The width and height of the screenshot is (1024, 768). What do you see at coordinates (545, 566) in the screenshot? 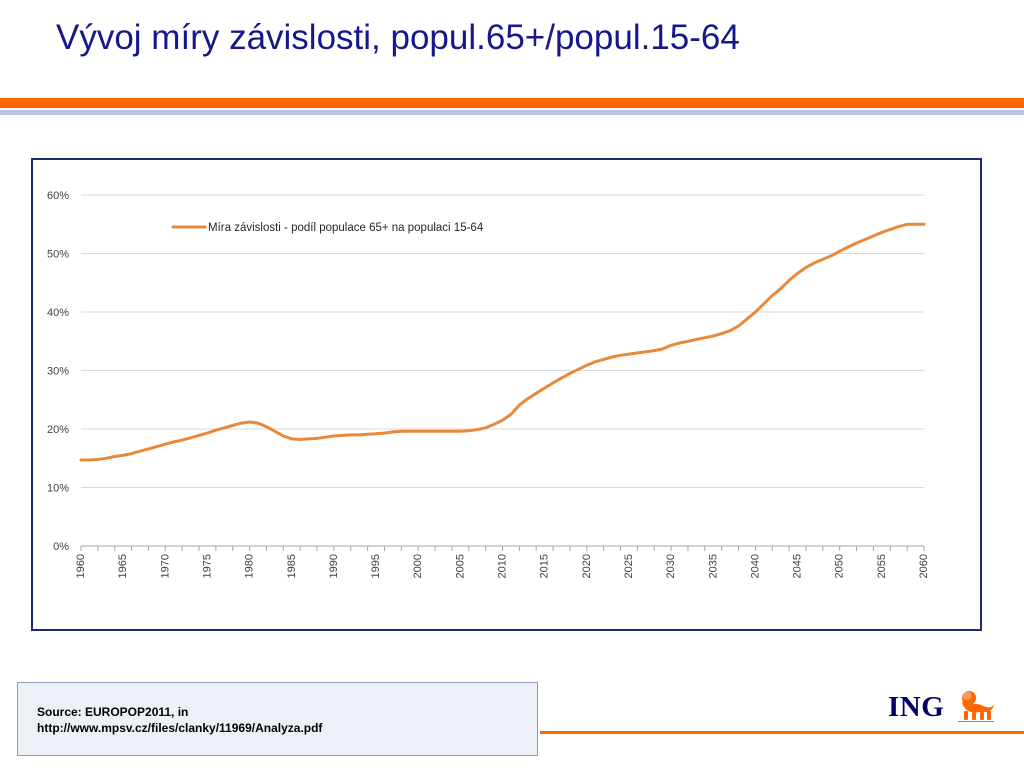
I see `x-tick-label: 2015` at bounding box center [545, 566].